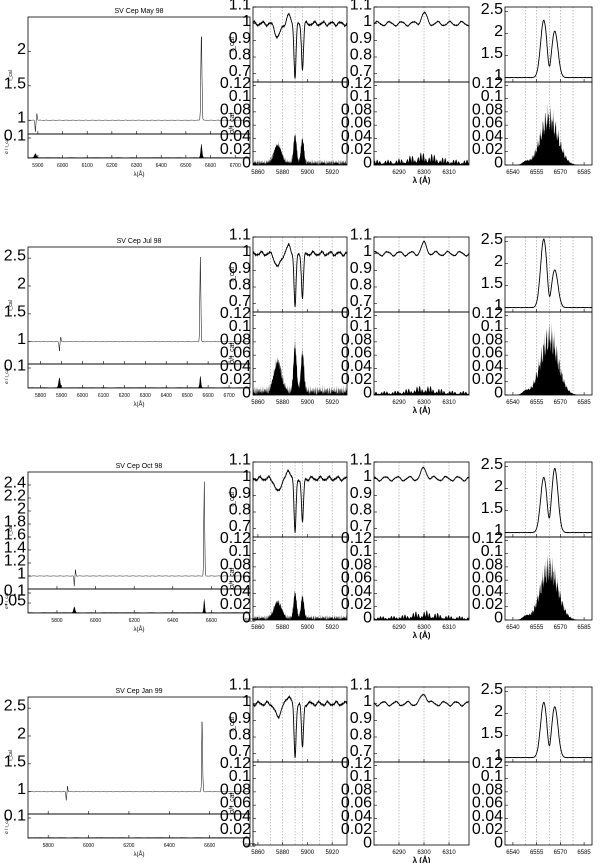 This screenshot has width=600, height=868. What do you see at coordinates (300, 367) in the screenshot?
I see `detail-sigma-area-na_d` at bounding box center [300, 367].